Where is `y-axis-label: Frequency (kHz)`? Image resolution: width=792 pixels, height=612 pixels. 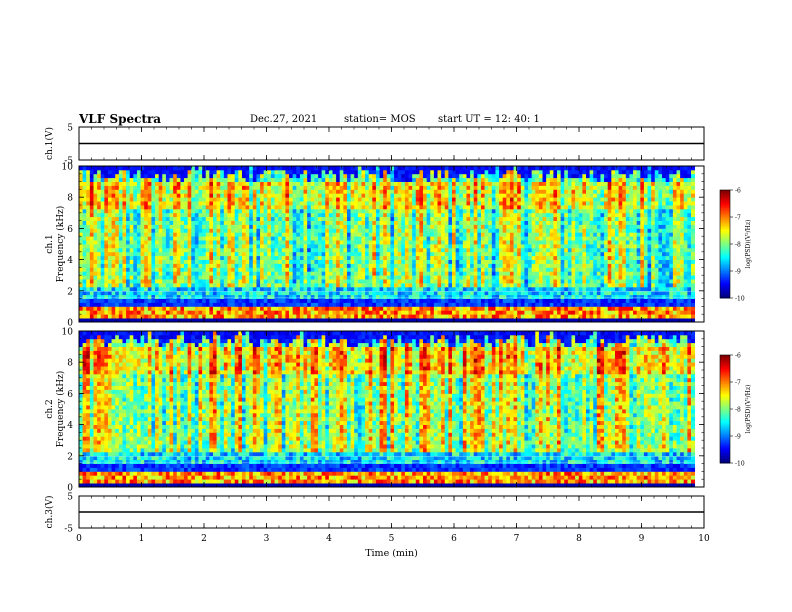
y-axis-label: Frequency (kHz) is located at coordinates (60, 244).